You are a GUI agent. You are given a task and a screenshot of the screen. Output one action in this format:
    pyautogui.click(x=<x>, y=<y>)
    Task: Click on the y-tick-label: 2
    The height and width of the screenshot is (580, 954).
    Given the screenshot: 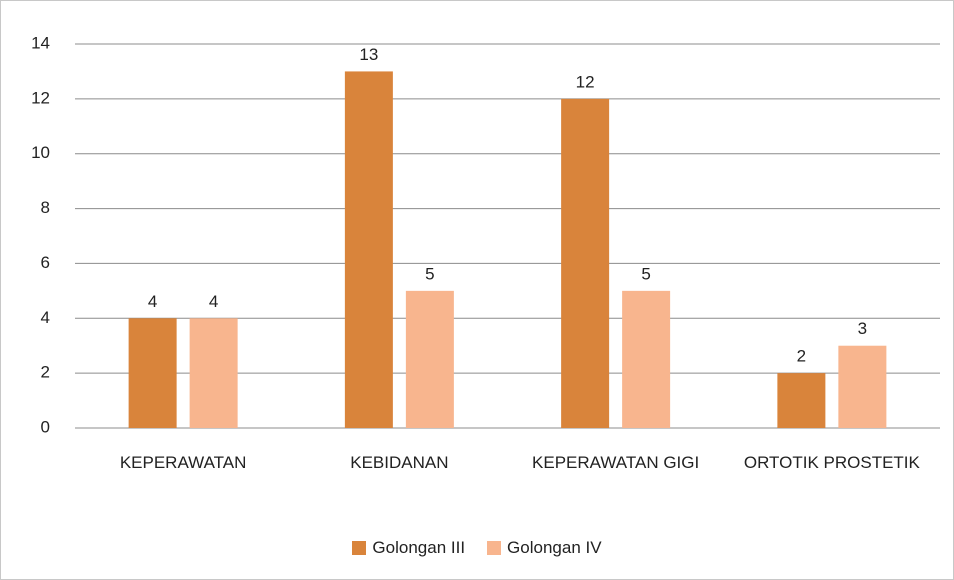 What is the action you would take?
    pyautogui.click(x=45, y=372)
    